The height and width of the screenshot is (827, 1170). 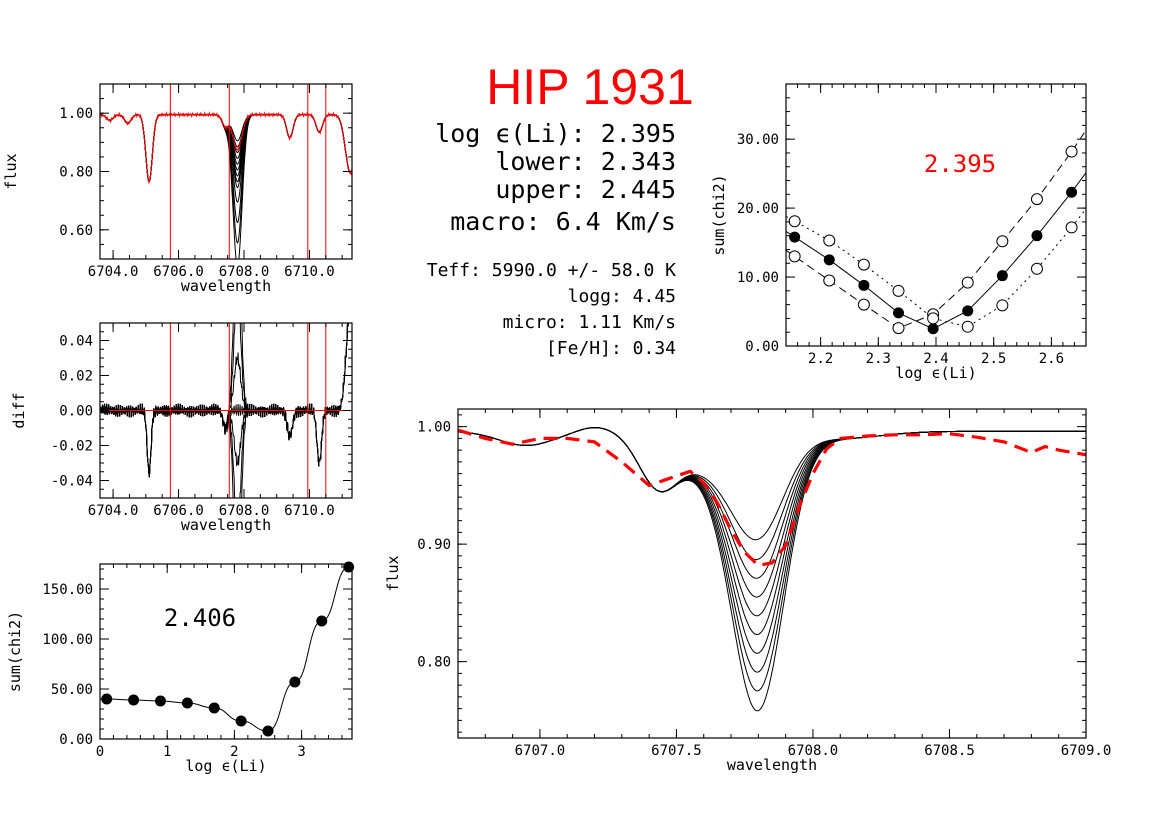 What do you see at coordinates (72, 447) in the screenshot?
I see `y-tick-label: -0.02` at bounding box center [72, 447].